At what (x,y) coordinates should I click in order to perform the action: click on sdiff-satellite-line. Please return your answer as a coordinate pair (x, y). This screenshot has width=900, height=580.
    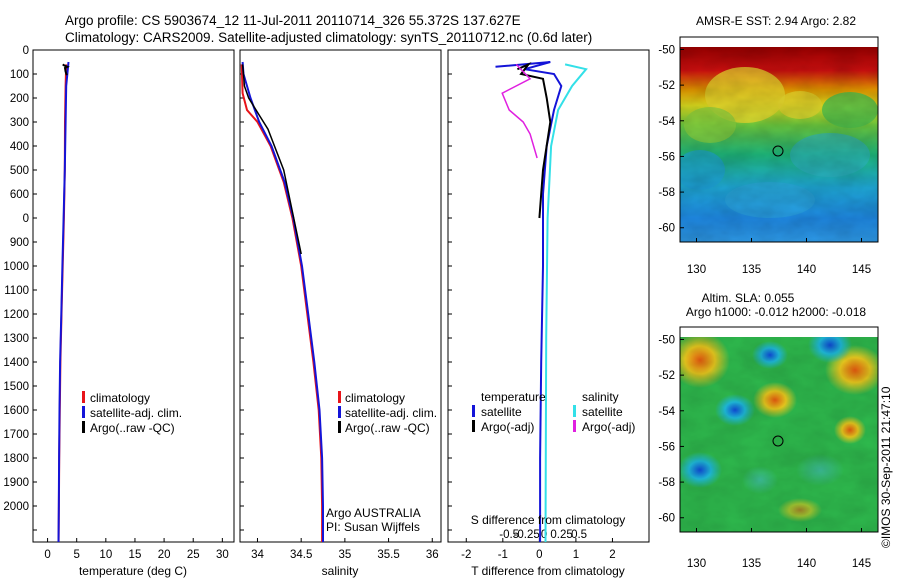
    Looking at the image, I should click on (566, 303).